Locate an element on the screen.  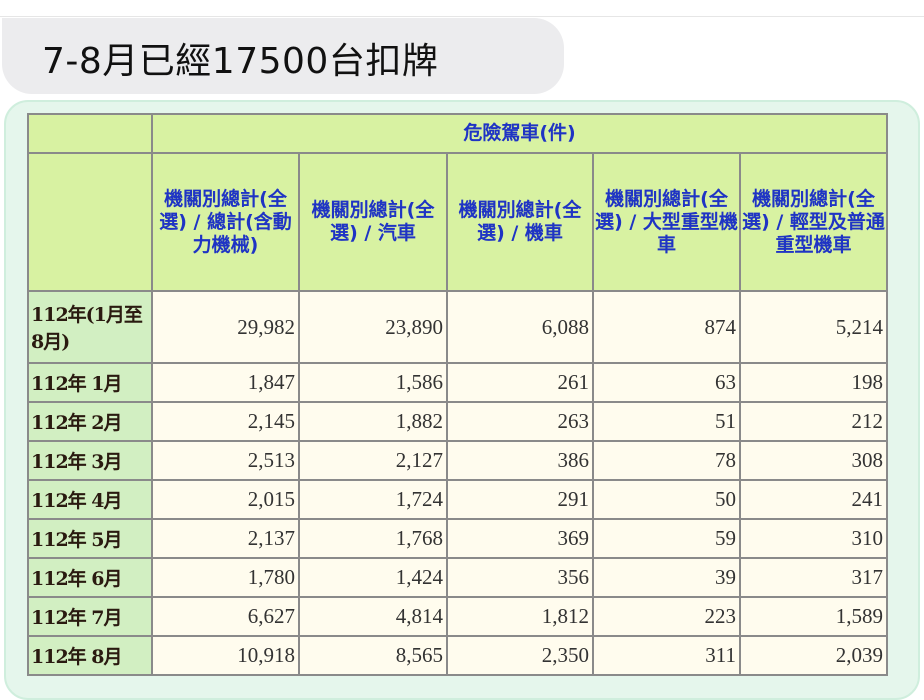
table-cell: 1,780 is located at coordinates (225, 577).